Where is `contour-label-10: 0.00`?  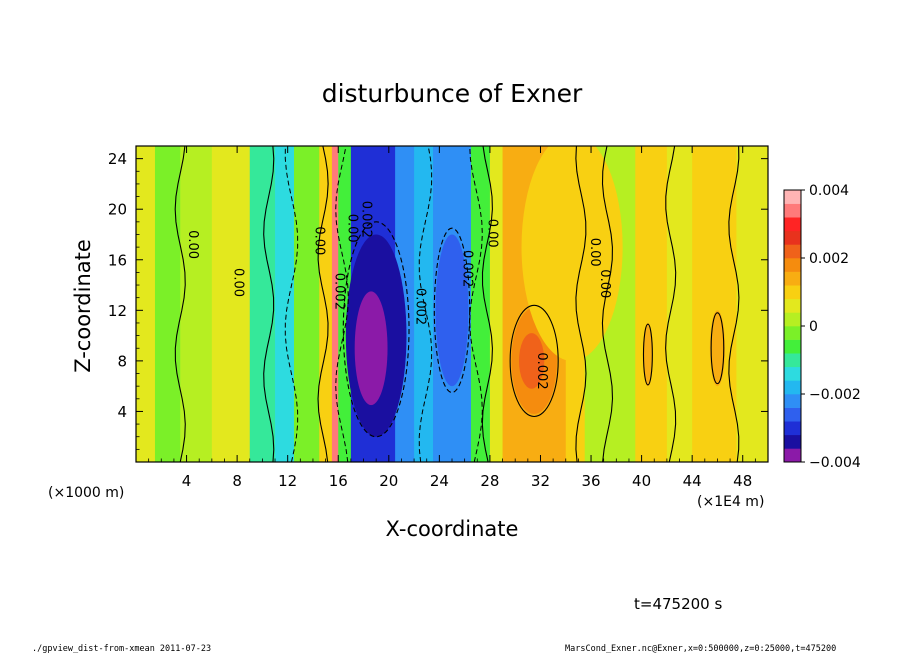
contour-label-10: 0.00 is located at coordinates (594, 252).